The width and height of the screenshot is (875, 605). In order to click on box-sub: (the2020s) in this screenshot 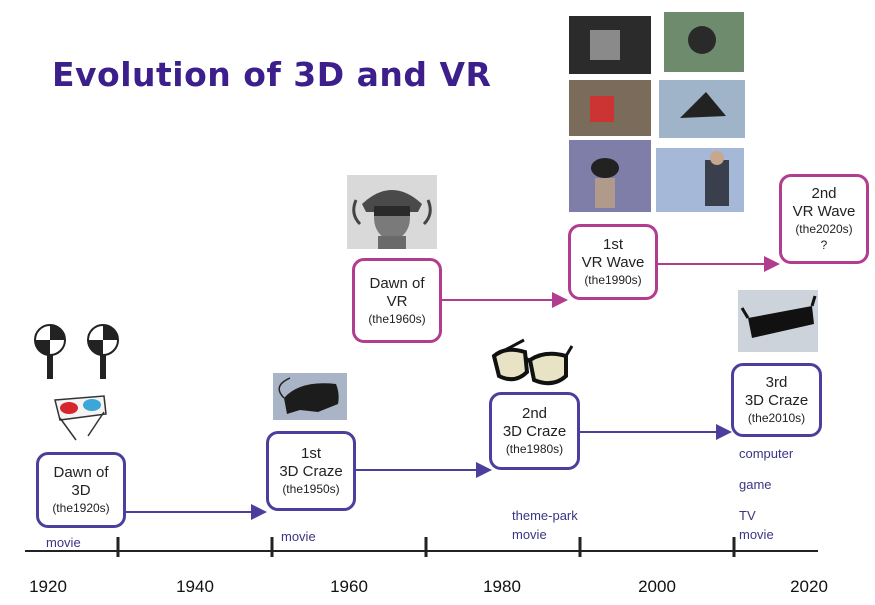, I will do `click(824, 229)`.